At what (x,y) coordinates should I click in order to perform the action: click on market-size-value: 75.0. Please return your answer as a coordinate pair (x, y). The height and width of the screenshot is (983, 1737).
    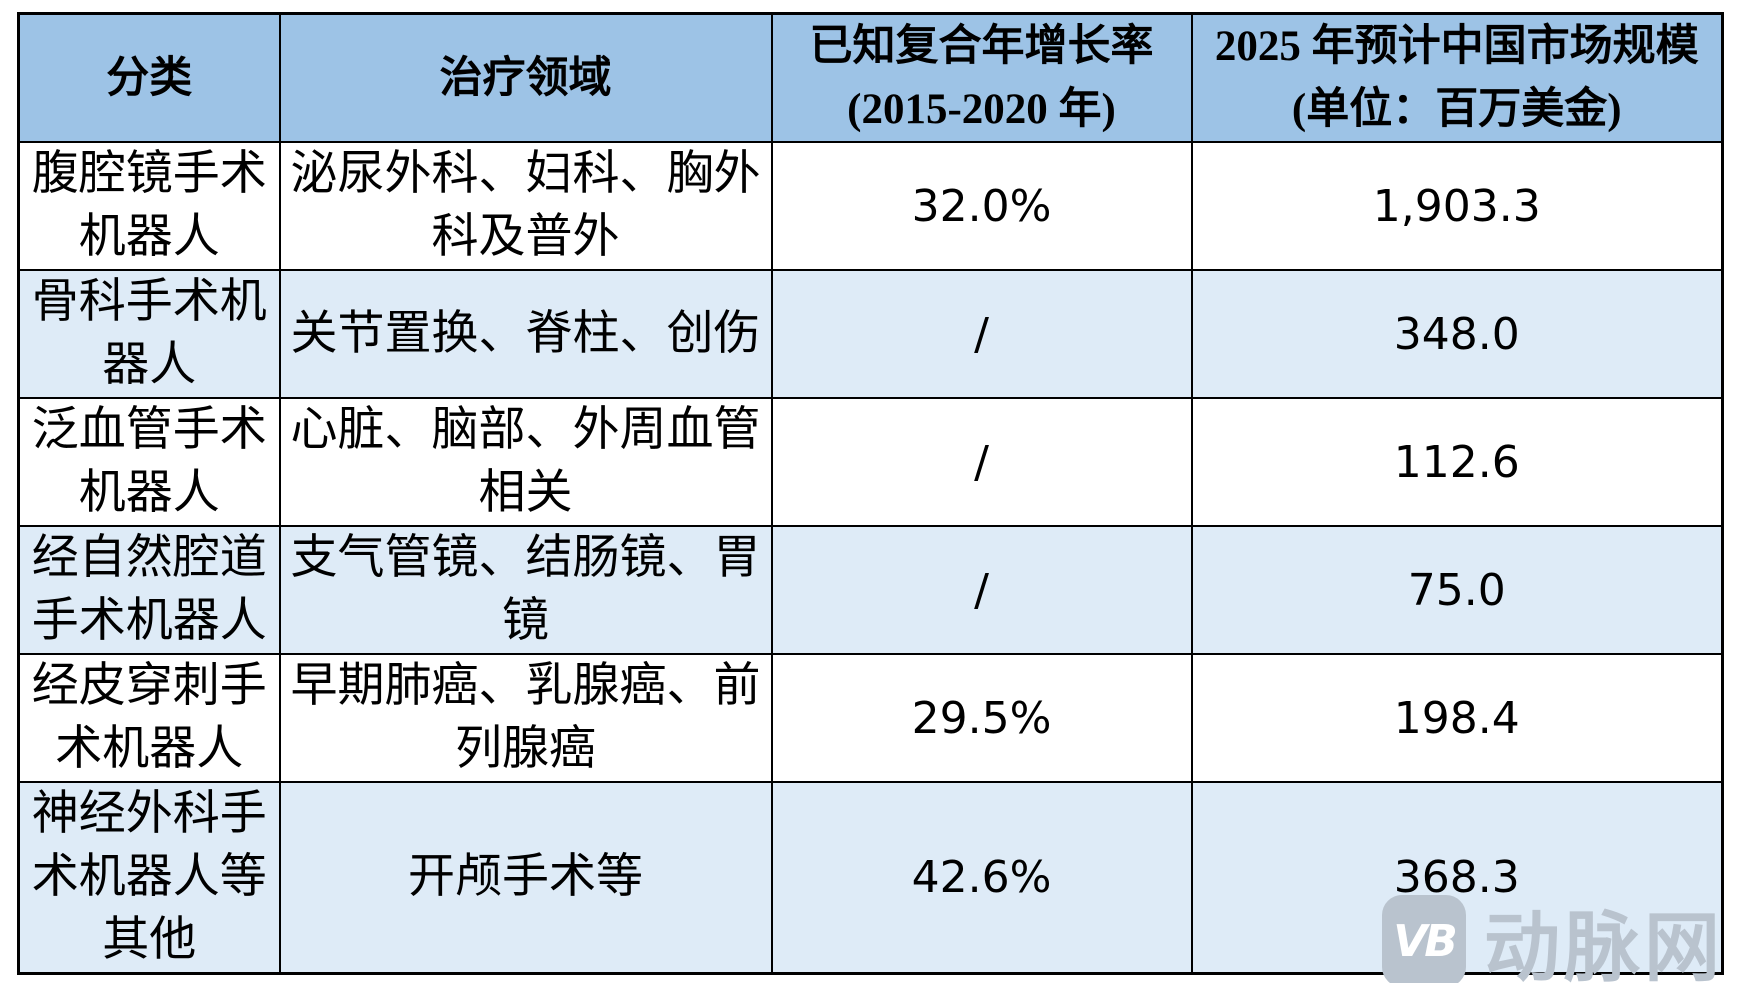
    Looking at the image, I should click on (1456, 590).